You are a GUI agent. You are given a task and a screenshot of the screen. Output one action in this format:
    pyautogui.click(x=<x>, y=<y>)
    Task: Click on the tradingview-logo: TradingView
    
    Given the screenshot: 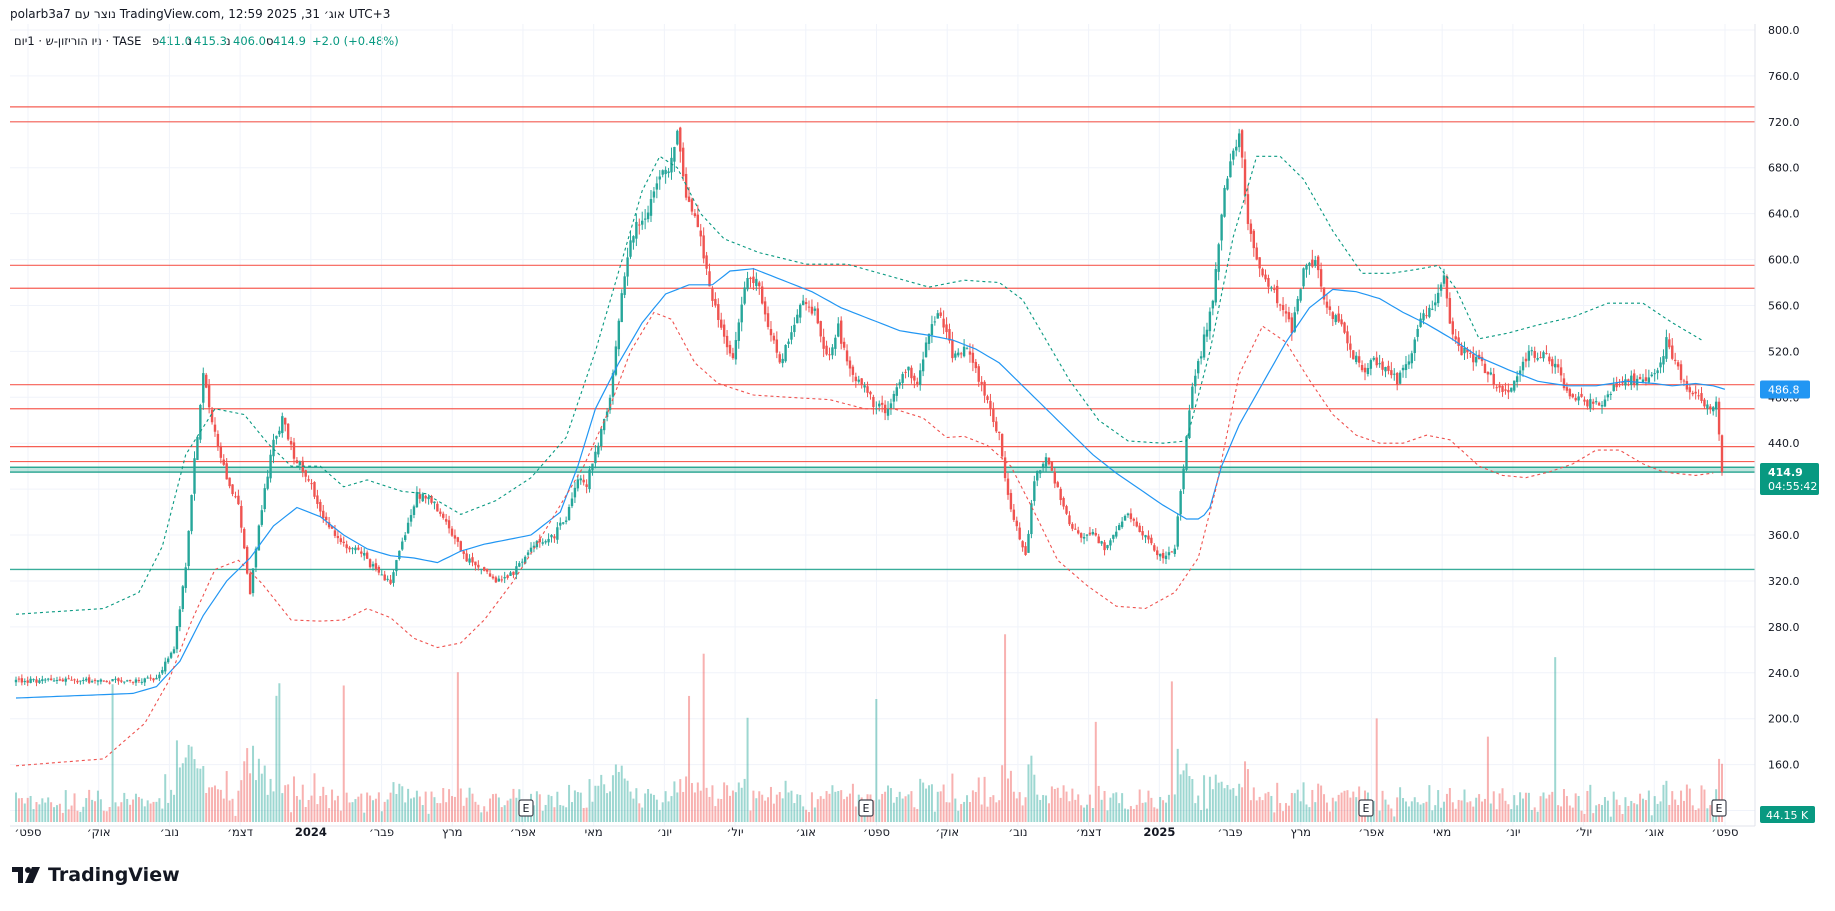 What is the action you would take?
    pyautogui.click(x=96, y=875)
    